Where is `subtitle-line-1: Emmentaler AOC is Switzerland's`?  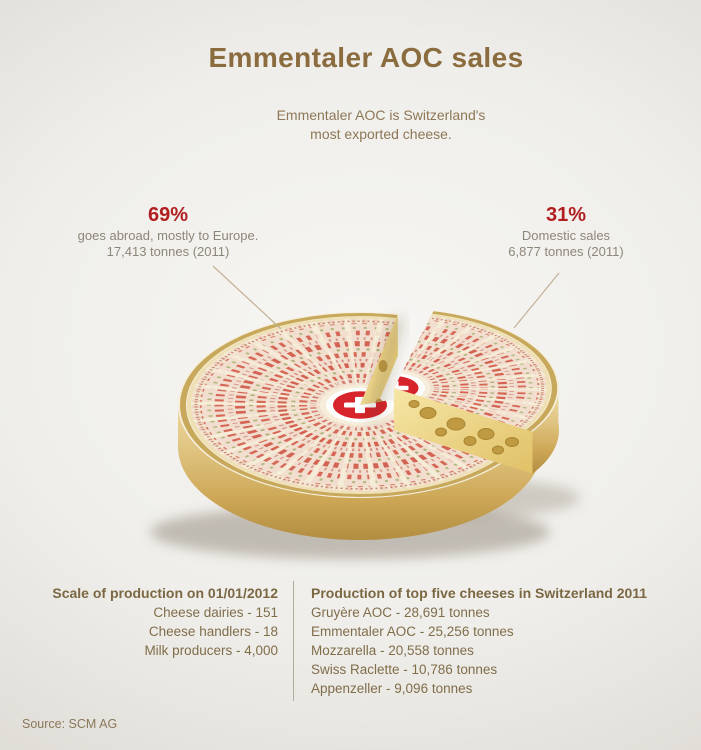
subtitle-line-1: Emmentaler AOC is Switzerland's is located at coordinates (381, 115).